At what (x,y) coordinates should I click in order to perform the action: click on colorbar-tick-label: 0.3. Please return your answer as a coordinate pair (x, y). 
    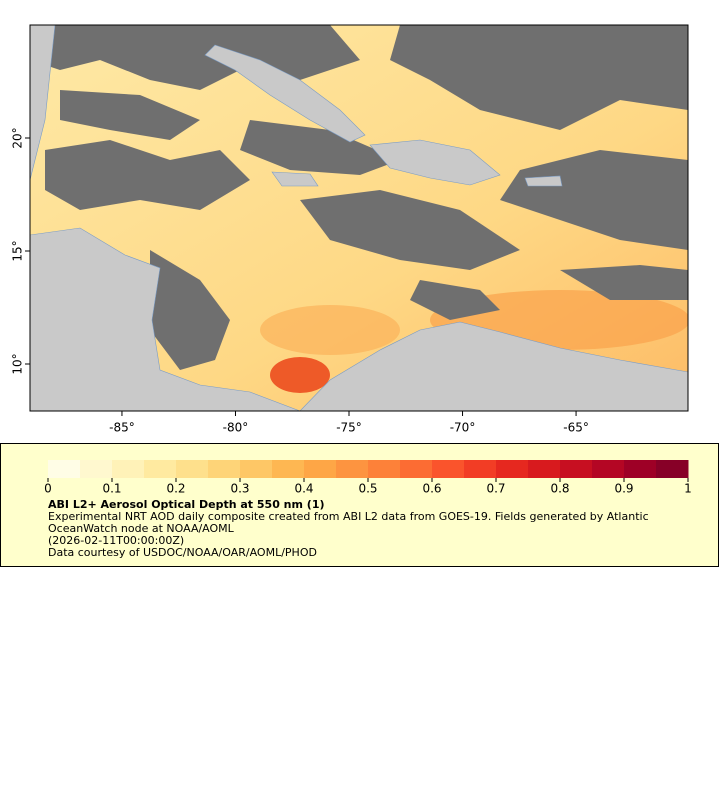
    Looking at the image, I should click on (239, 489).